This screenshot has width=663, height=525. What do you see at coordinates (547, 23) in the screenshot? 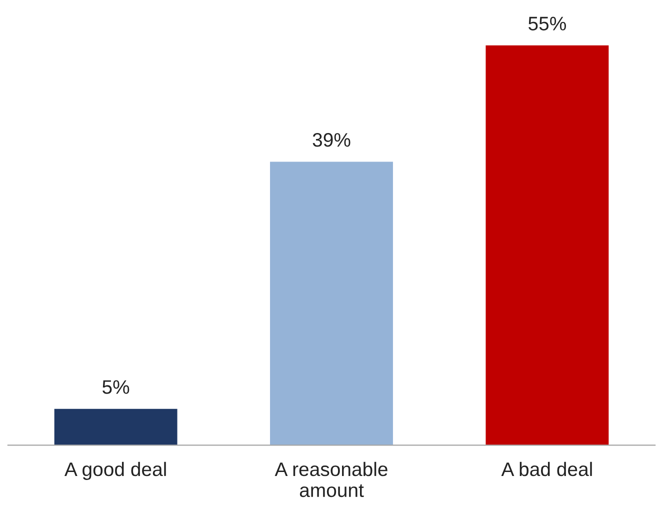
I see `data-label: 55%` at bounding box center [547, 23].